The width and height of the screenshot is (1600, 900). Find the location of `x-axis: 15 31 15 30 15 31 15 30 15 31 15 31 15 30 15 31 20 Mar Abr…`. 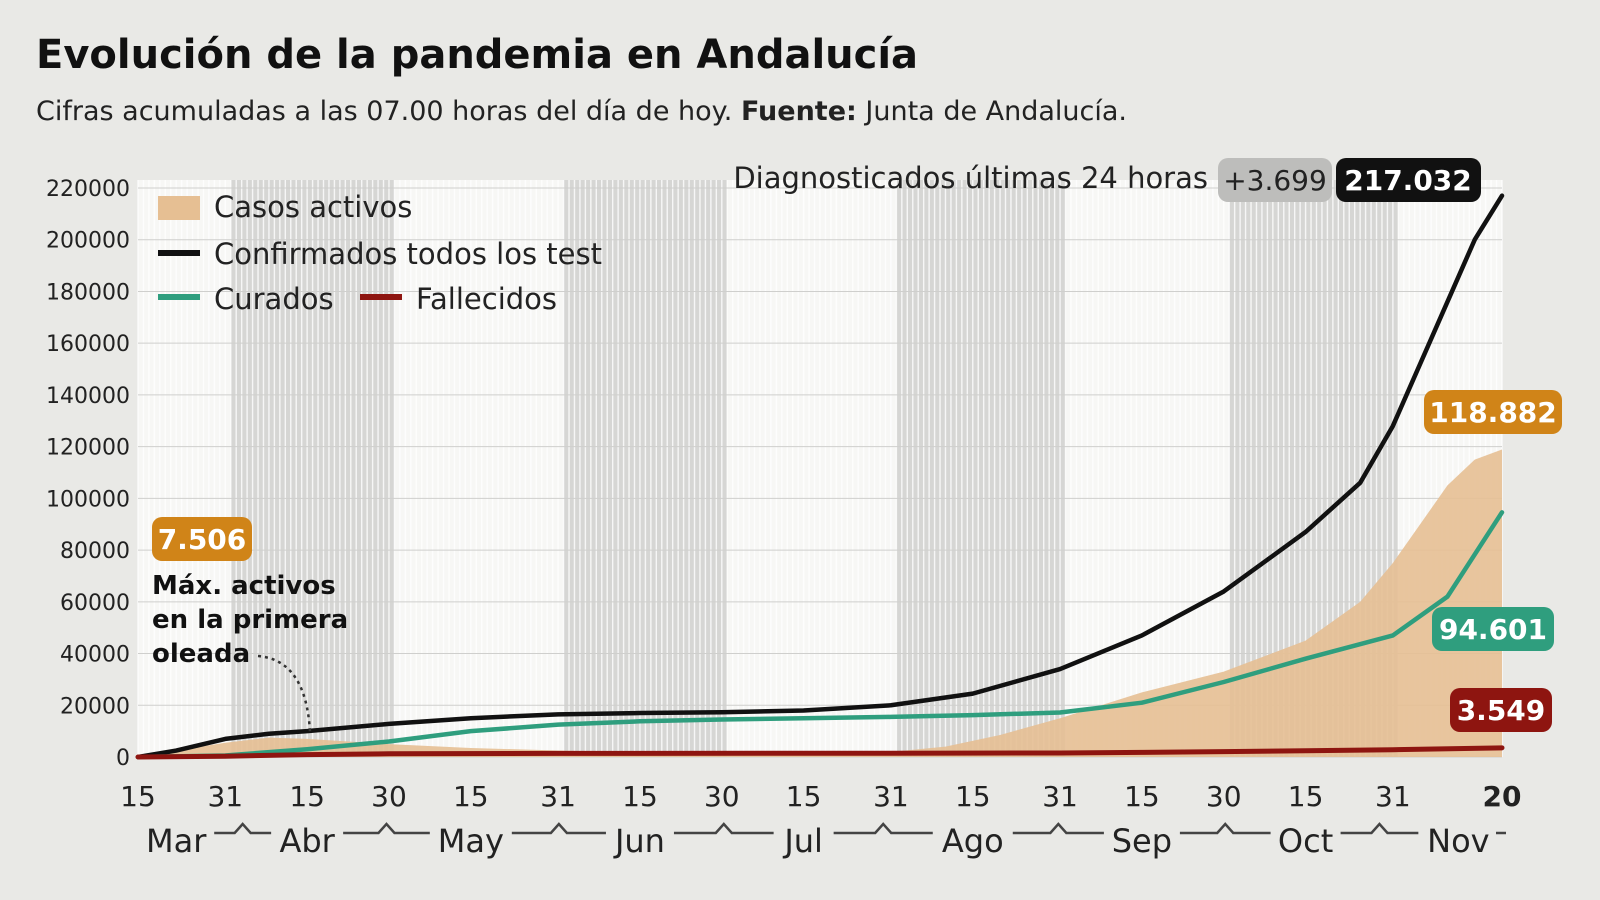

x-axis: 15 31 15 30 15 31 15 30 15 31 15 31 15 30 15 31 20 Mar Abr… is located at coordinates (820, 820).